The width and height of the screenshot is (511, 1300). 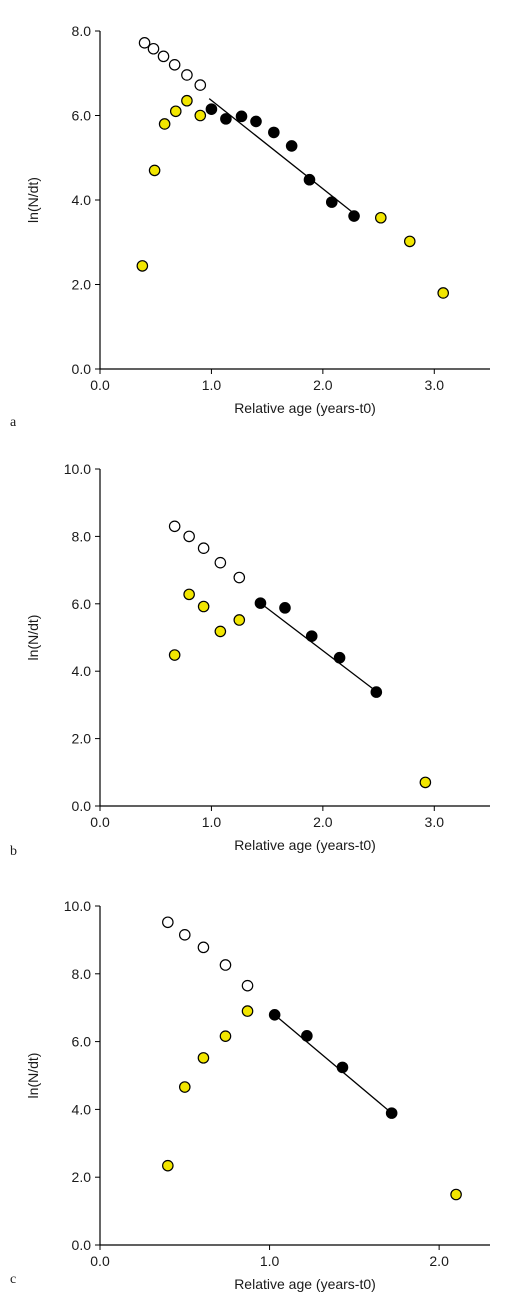 What do you see at coordinates (13, 1279) in the screenshot?
I see `panel-label: c` at bounding box center [13, 1279].